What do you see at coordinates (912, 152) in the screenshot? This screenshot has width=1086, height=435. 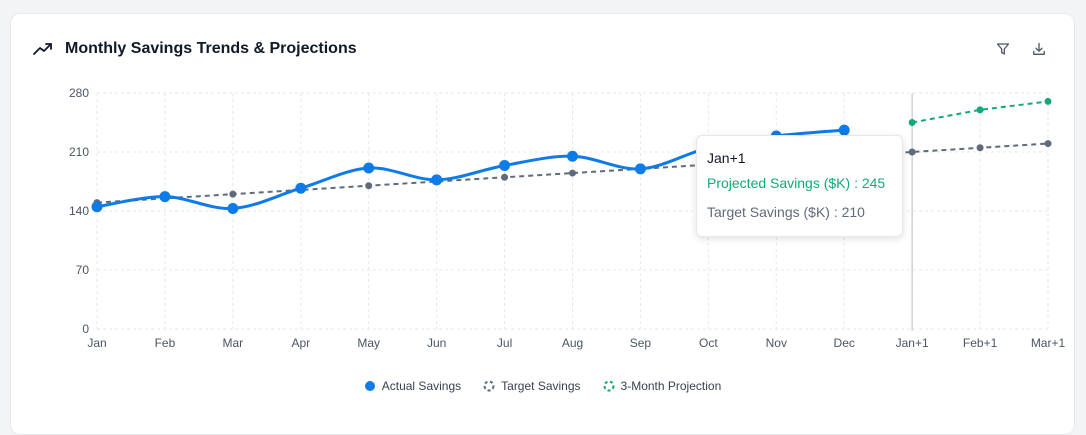 I see `point-target-janplus1` at bounding box center [912, 152].